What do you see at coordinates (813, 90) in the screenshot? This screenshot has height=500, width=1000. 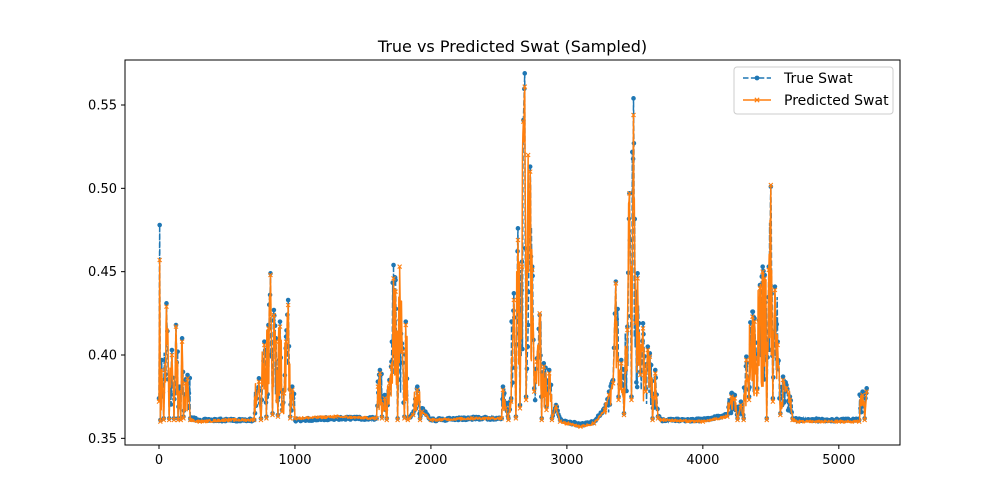 I see `legend-box` at bounding box center [813, 90].